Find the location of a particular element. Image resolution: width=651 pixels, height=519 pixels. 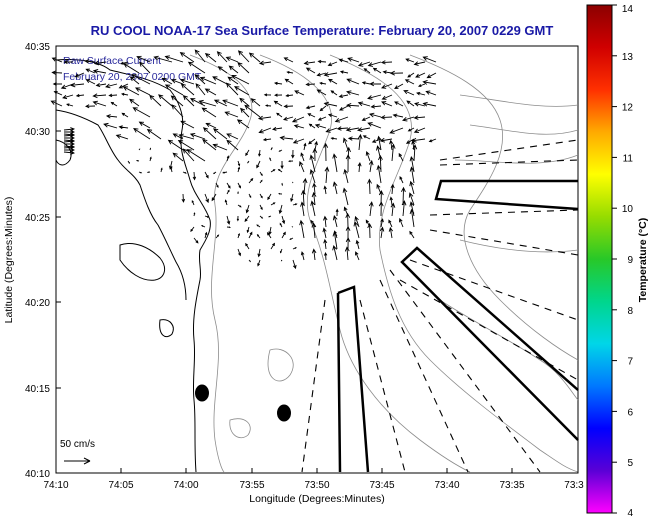

y-tick-label: 40:35 is located at coordinates (37, 47).